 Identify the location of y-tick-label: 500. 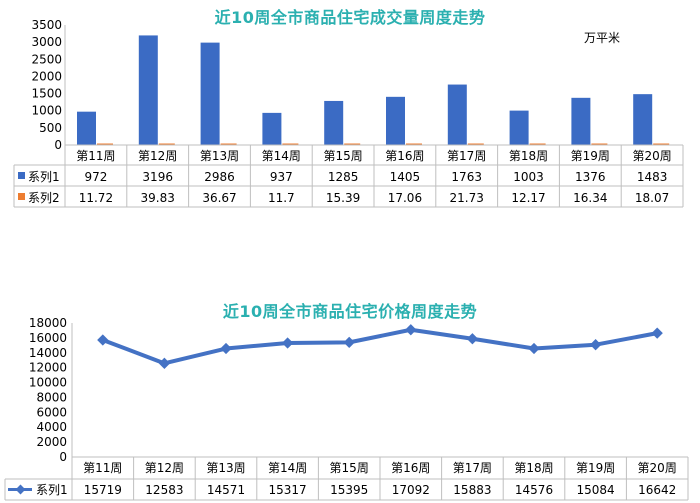
(50, 128).